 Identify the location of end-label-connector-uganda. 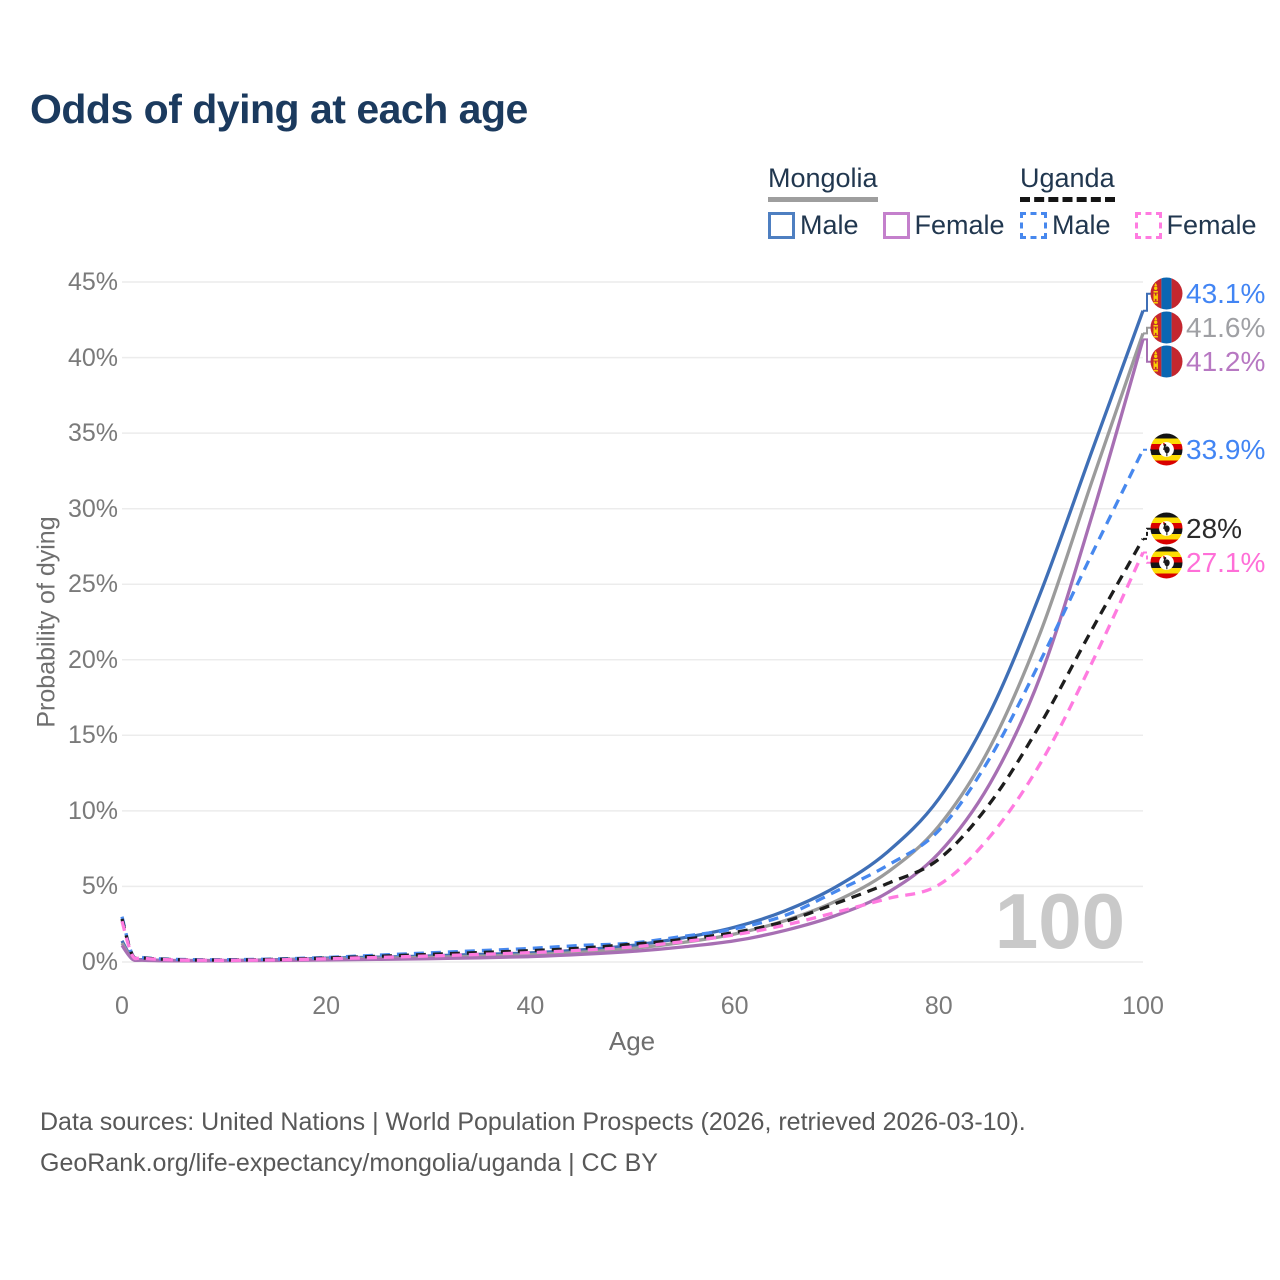
(1147, 533).